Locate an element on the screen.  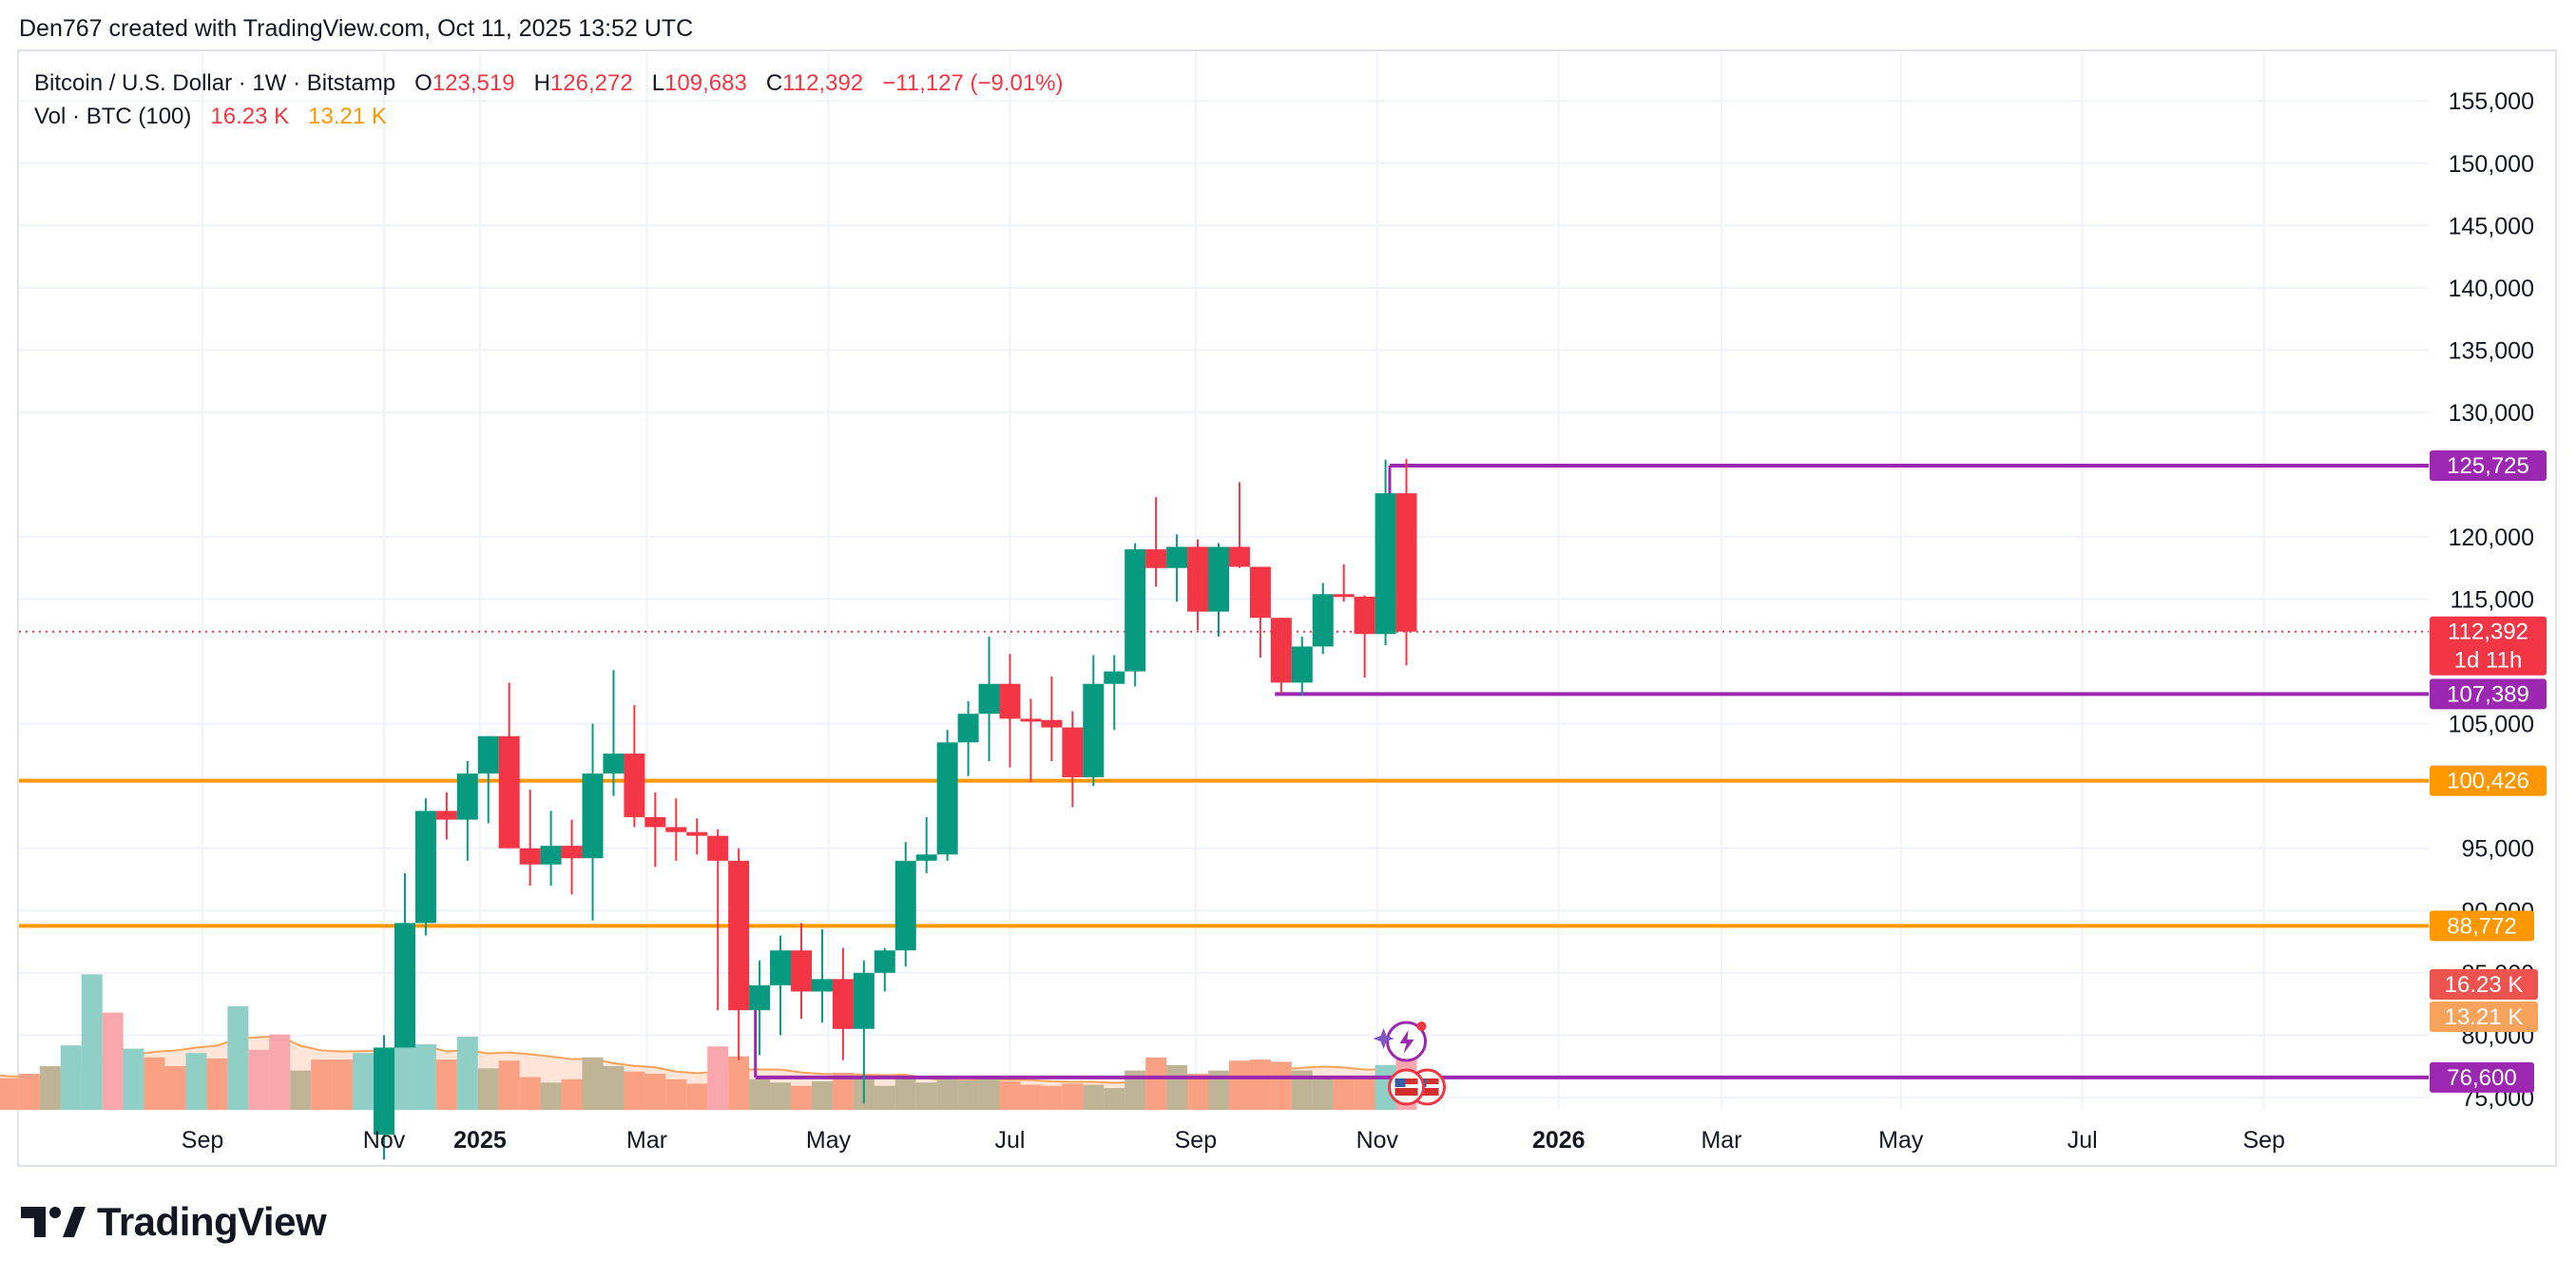
tradingview-logo-text: TradingView is located at coordinates (212, 1221).